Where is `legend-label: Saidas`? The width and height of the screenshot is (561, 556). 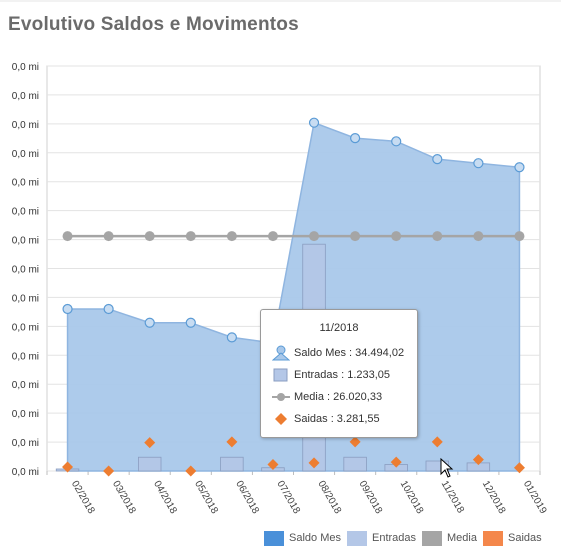 legend-label: Saidas is located at coordinates (524, 538).